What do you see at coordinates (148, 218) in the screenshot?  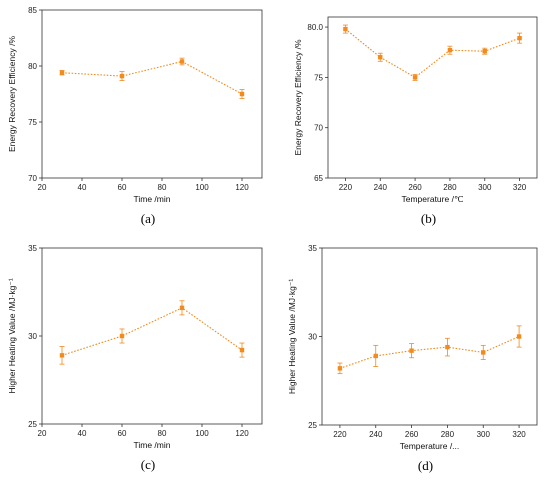 I see `panel-caption: (a)` at bounding box center [148, 218].